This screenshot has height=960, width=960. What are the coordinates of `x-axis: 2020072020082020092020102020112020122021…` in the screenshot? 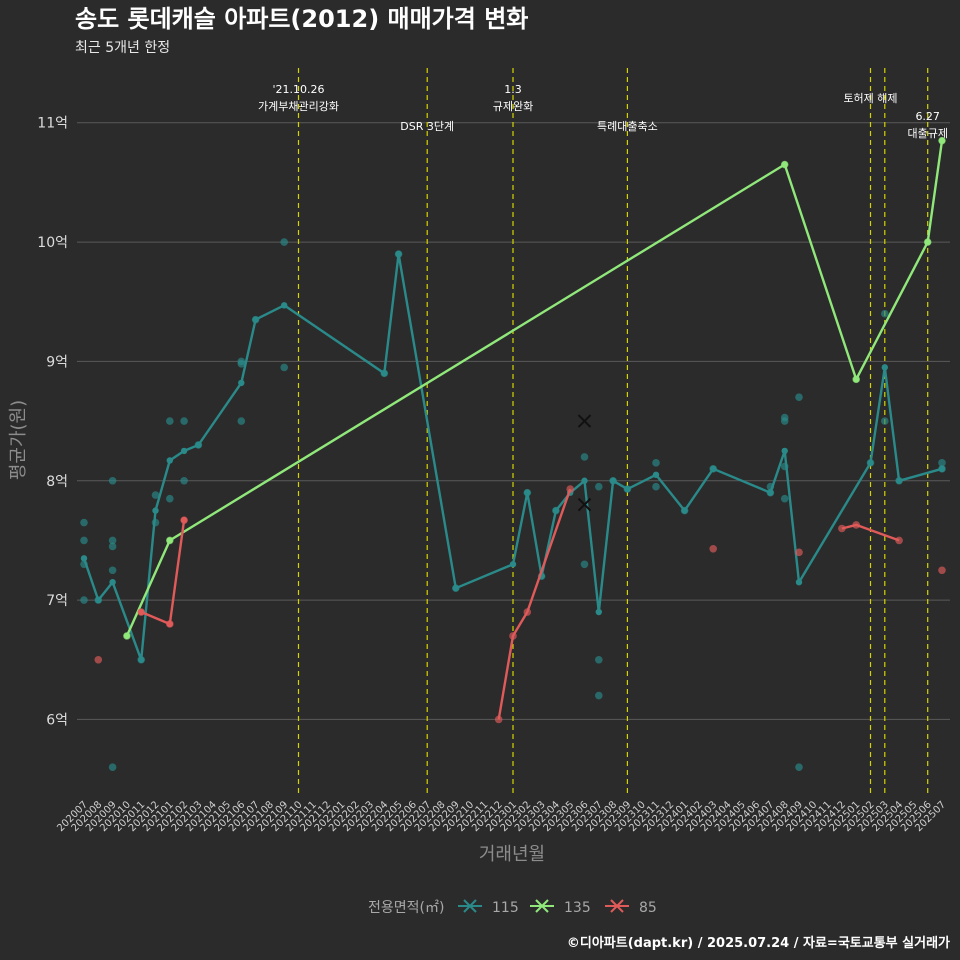 It's located at (501, 816).